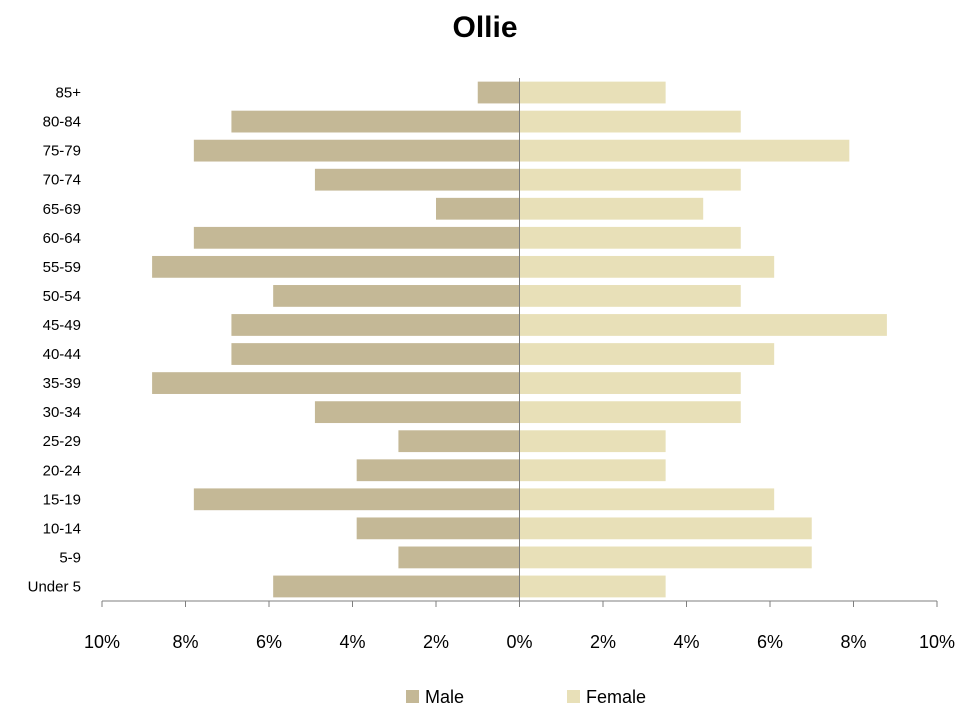 The height and width of the screenshot is (713, 979). What do you see at coordinates (62, 412) in the screenshot?
I see `category-label: 30-34` at bounding box center [62, 412].